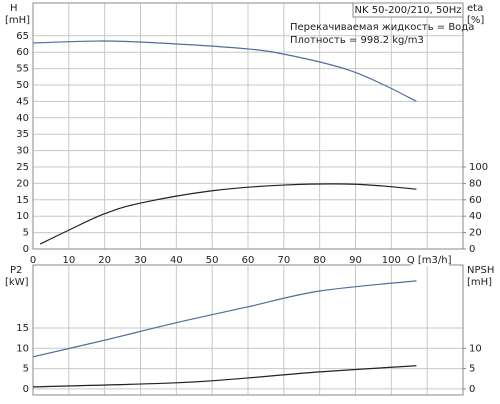 This screenshot has width=500, height=404. Describe the element at coordinates (22, 69) in the screenshot. I see `y-tick-label: 55` at that location.